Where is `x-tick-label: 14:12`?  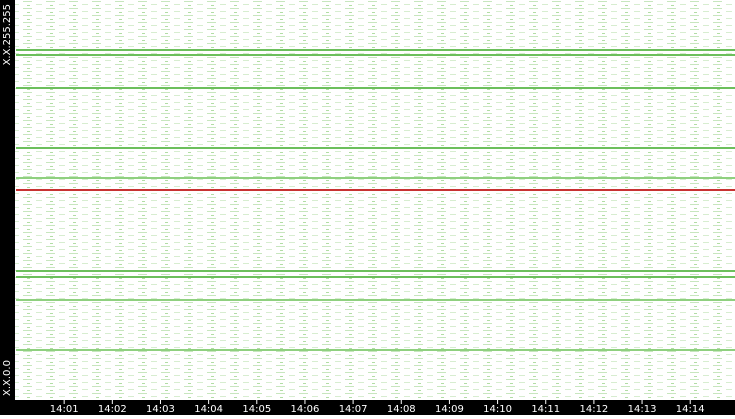
x-tick-label: 14:12 is located at coordinates (593, 409).